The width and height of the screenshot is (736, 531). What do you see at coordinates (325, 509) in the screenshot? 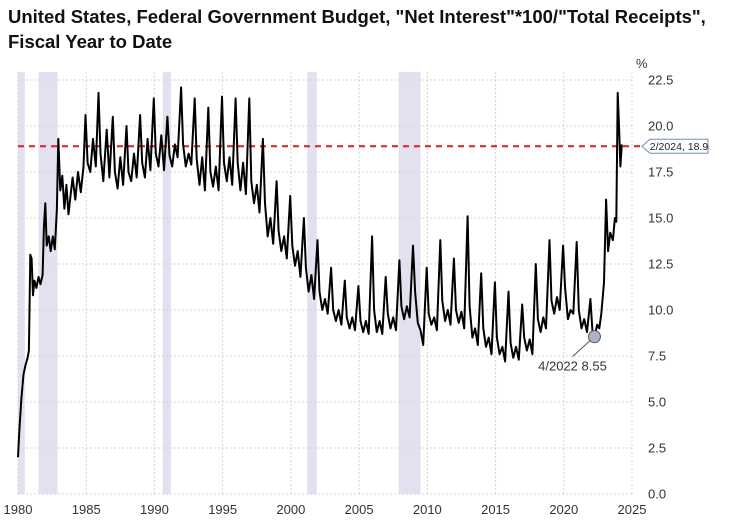
I see `x-axis-ticks: 1980 1985 1990 1995 2000 2005 2010 2015 2020 2025` at bounding box center [325, 509].